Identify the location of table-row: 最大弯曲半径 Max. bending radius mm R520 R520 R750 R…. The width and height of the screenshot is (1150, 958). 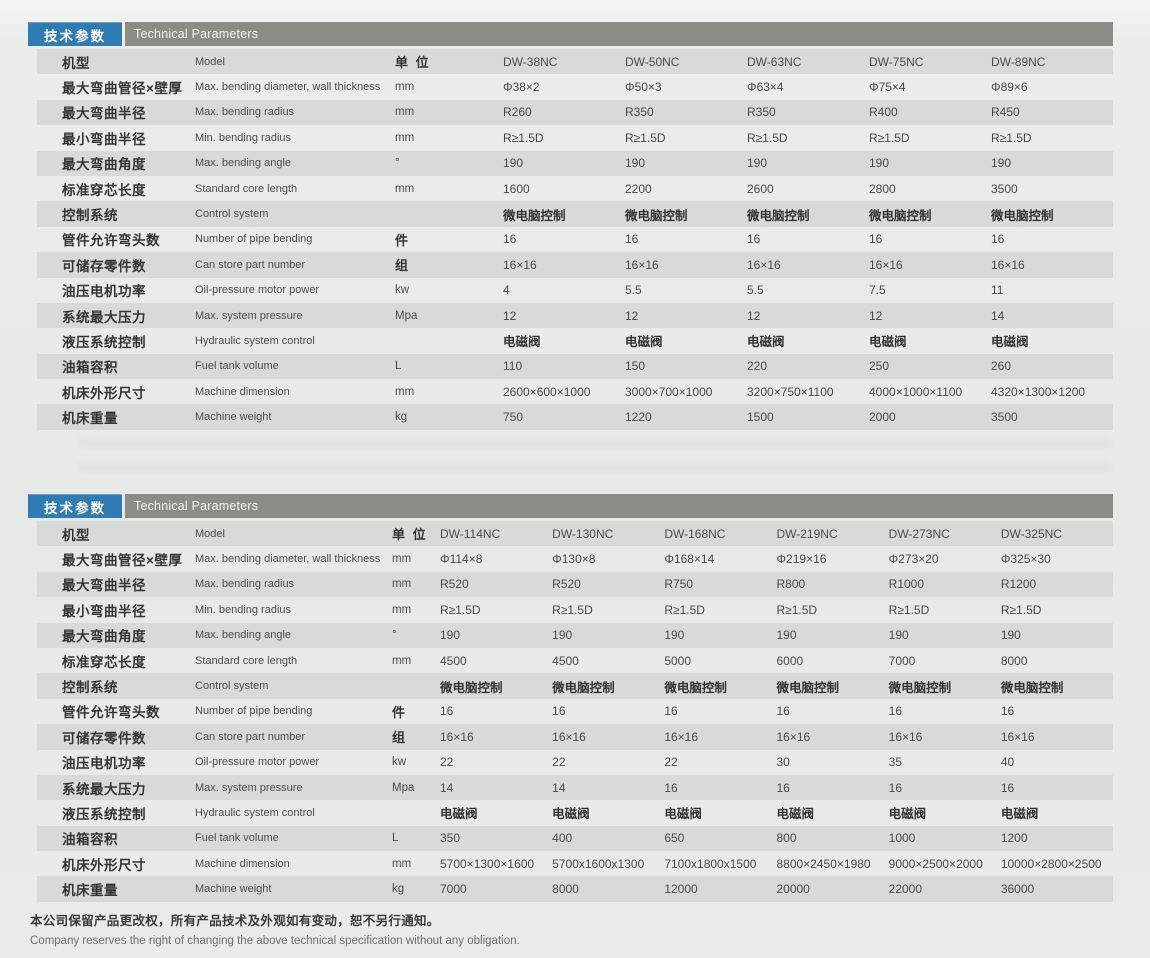
(575, 584).